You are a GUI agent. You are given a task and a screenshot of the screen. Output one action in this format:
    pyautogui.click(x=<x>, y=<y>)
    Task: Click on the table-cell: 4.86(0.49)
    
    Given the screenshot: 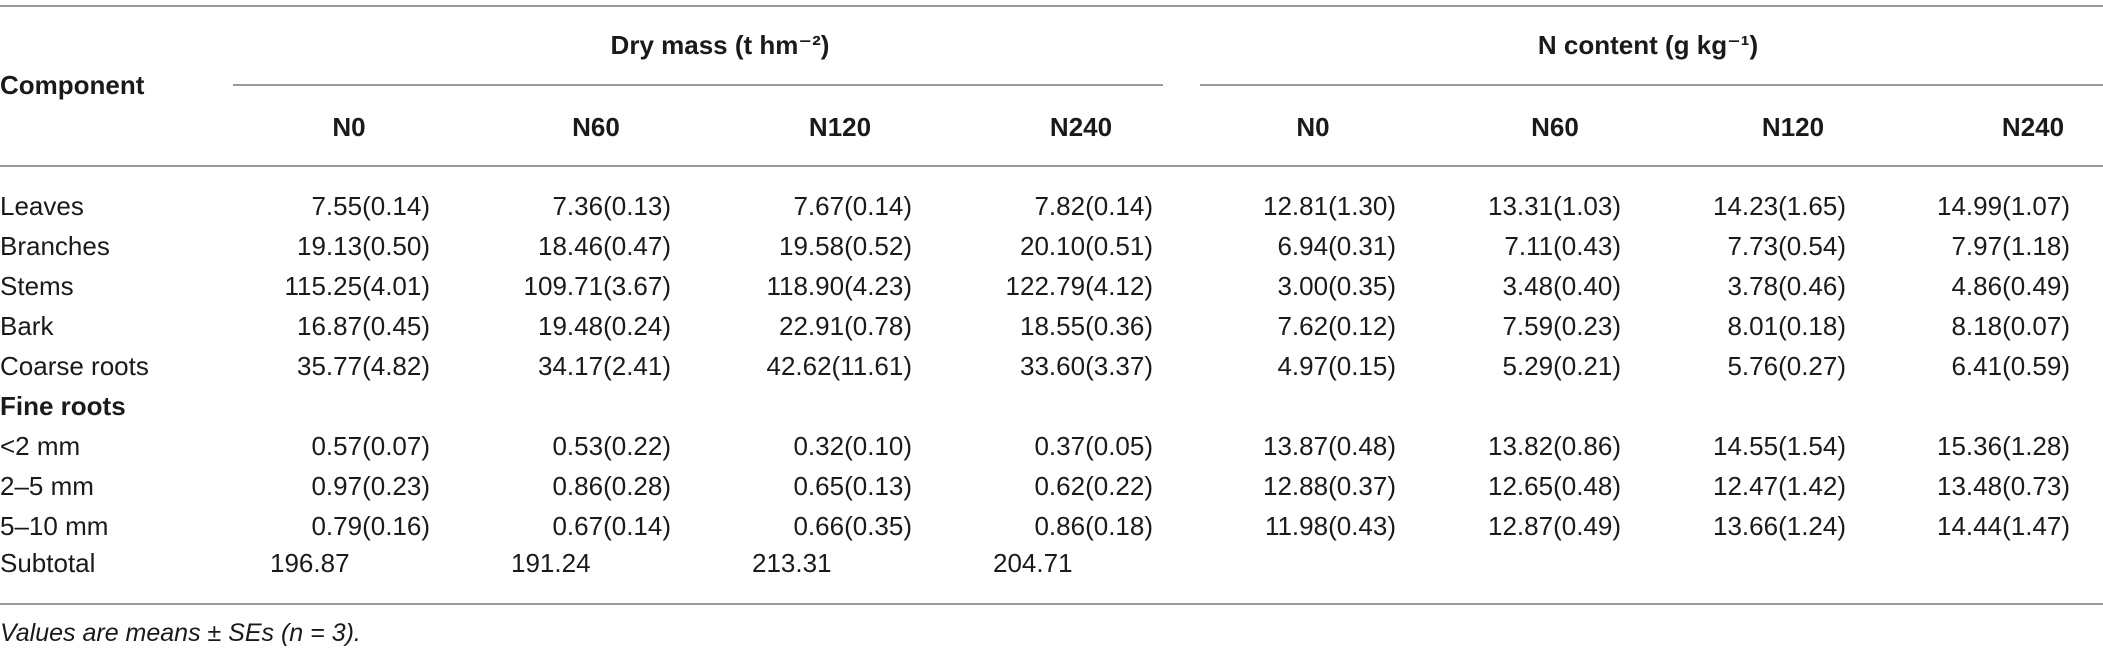 What is the action you would take?
    pyautogui.click(x=2010, y=286)
    